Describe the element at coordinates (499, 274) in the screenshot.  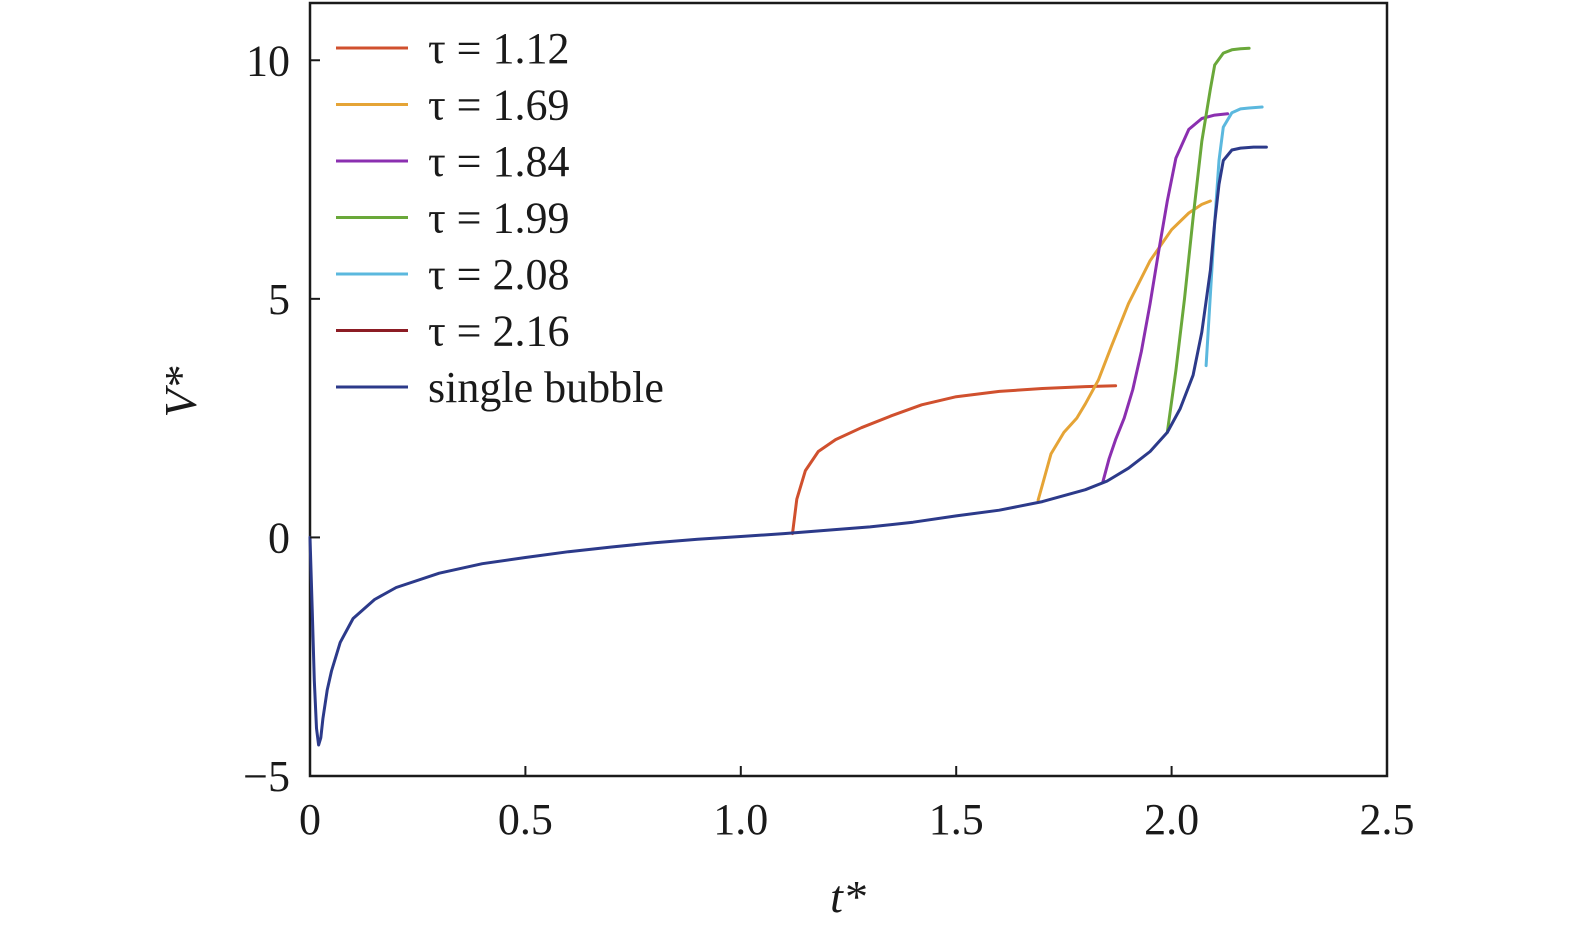
I see `legend-label: τ = 2.08` at that location.